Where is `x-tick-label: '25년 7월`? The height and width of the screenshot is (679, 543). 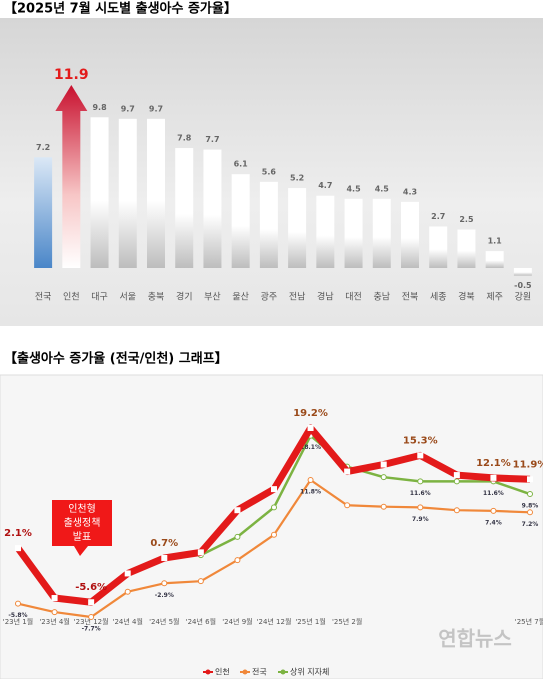
x-tick-label: '25년 7월 is located at coordinates (529, 621).